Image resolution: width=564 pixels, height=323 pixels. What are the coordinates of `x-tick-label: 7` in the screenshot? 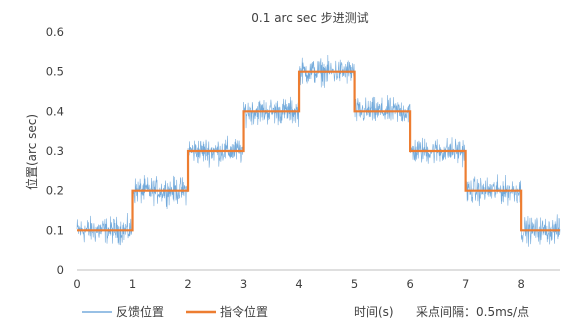 It's located at (465, 284).